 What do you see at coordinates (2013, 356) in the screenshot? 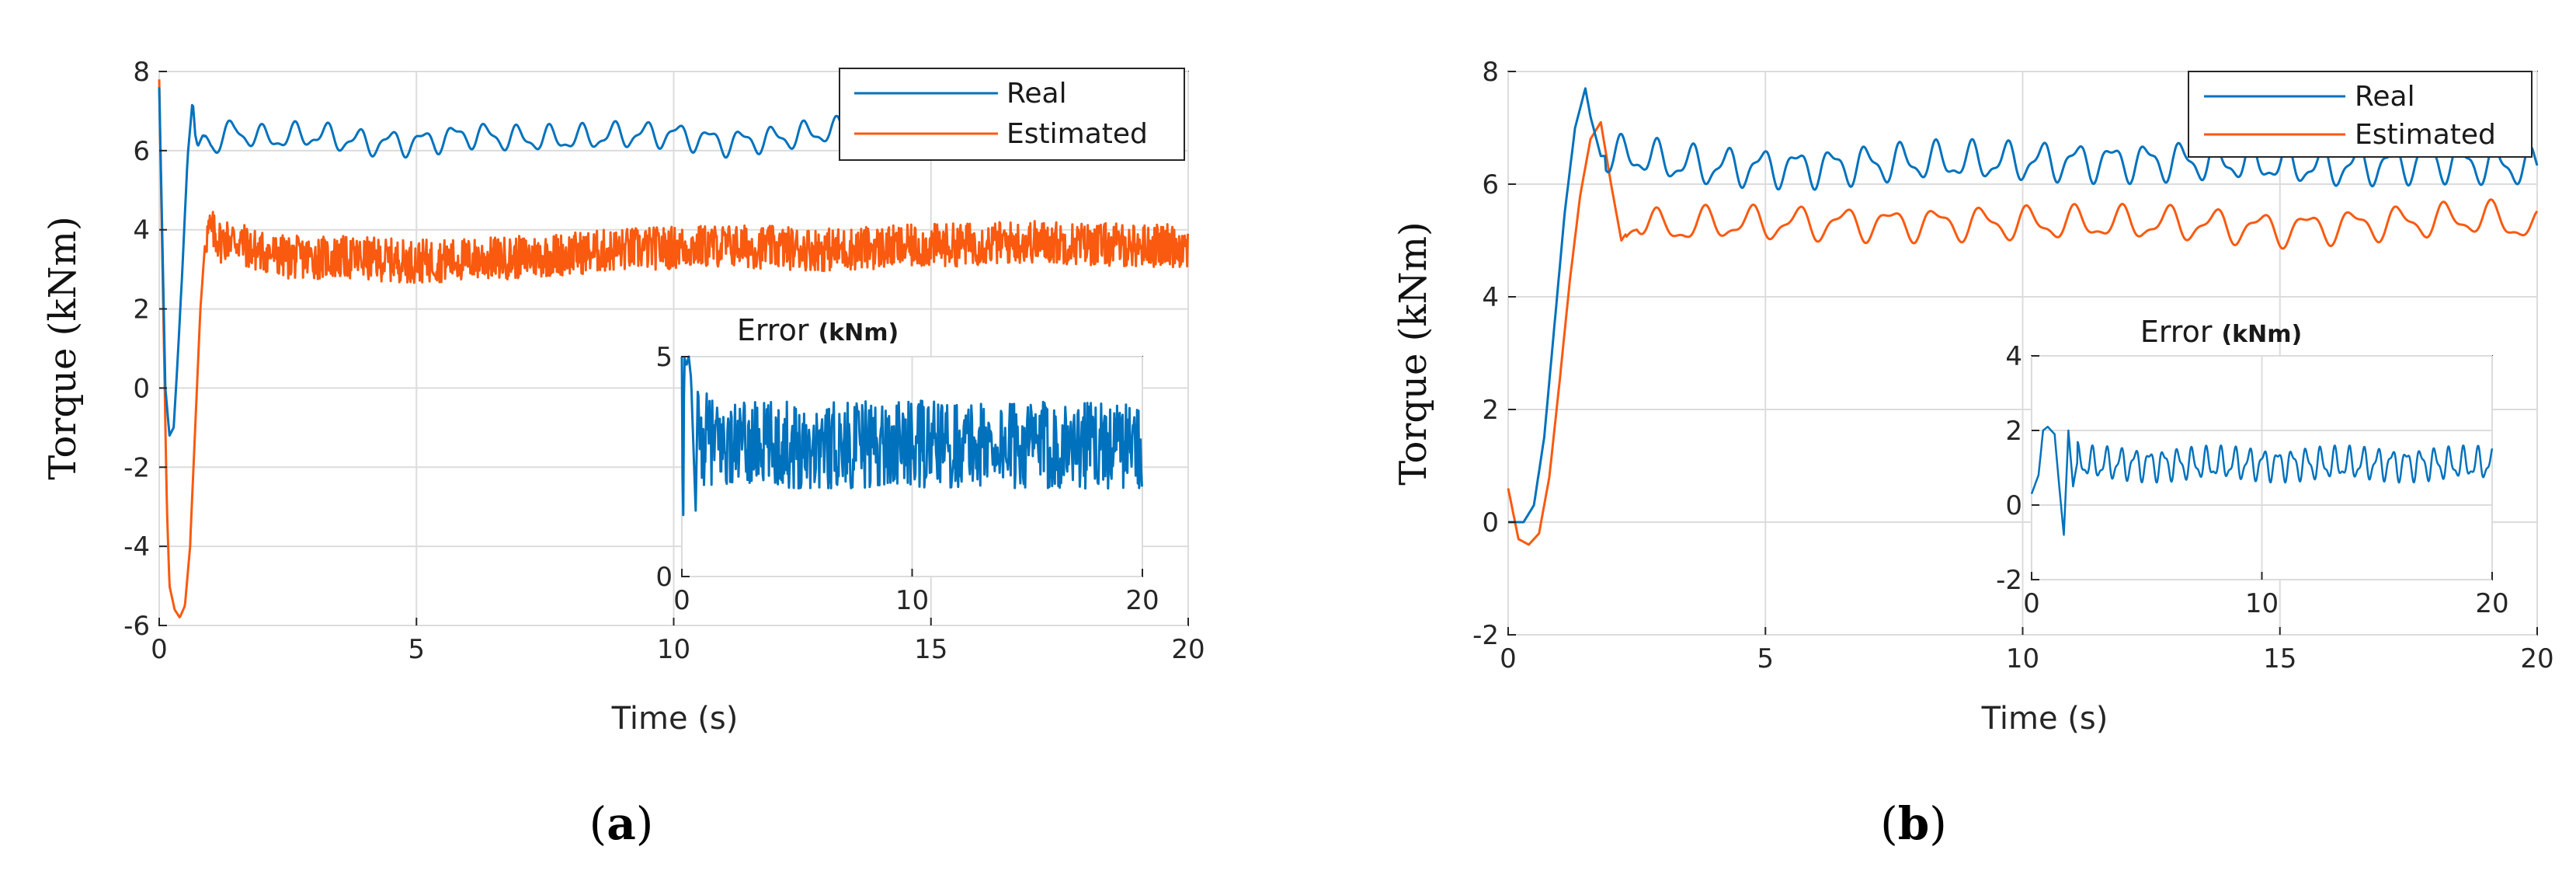
I see `panel-b-inset-y-tick-label: 4` at bounding box center [2013, 356].